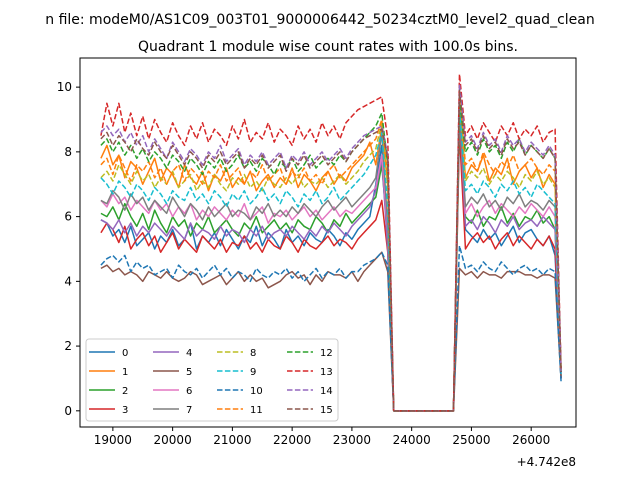  I want to click on legend-label-7: 7, so click(189, 410).